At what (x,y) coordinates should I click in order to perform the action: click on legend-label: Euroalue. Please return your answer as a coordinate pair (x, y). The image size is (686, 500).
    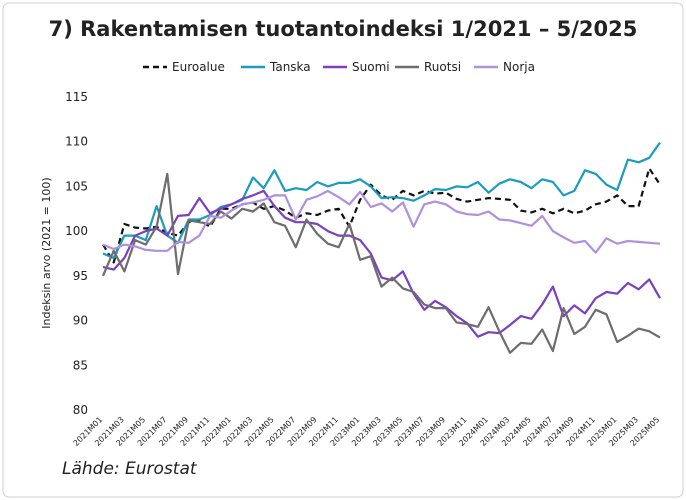
    Looking at the image, I should click on (198, 67).